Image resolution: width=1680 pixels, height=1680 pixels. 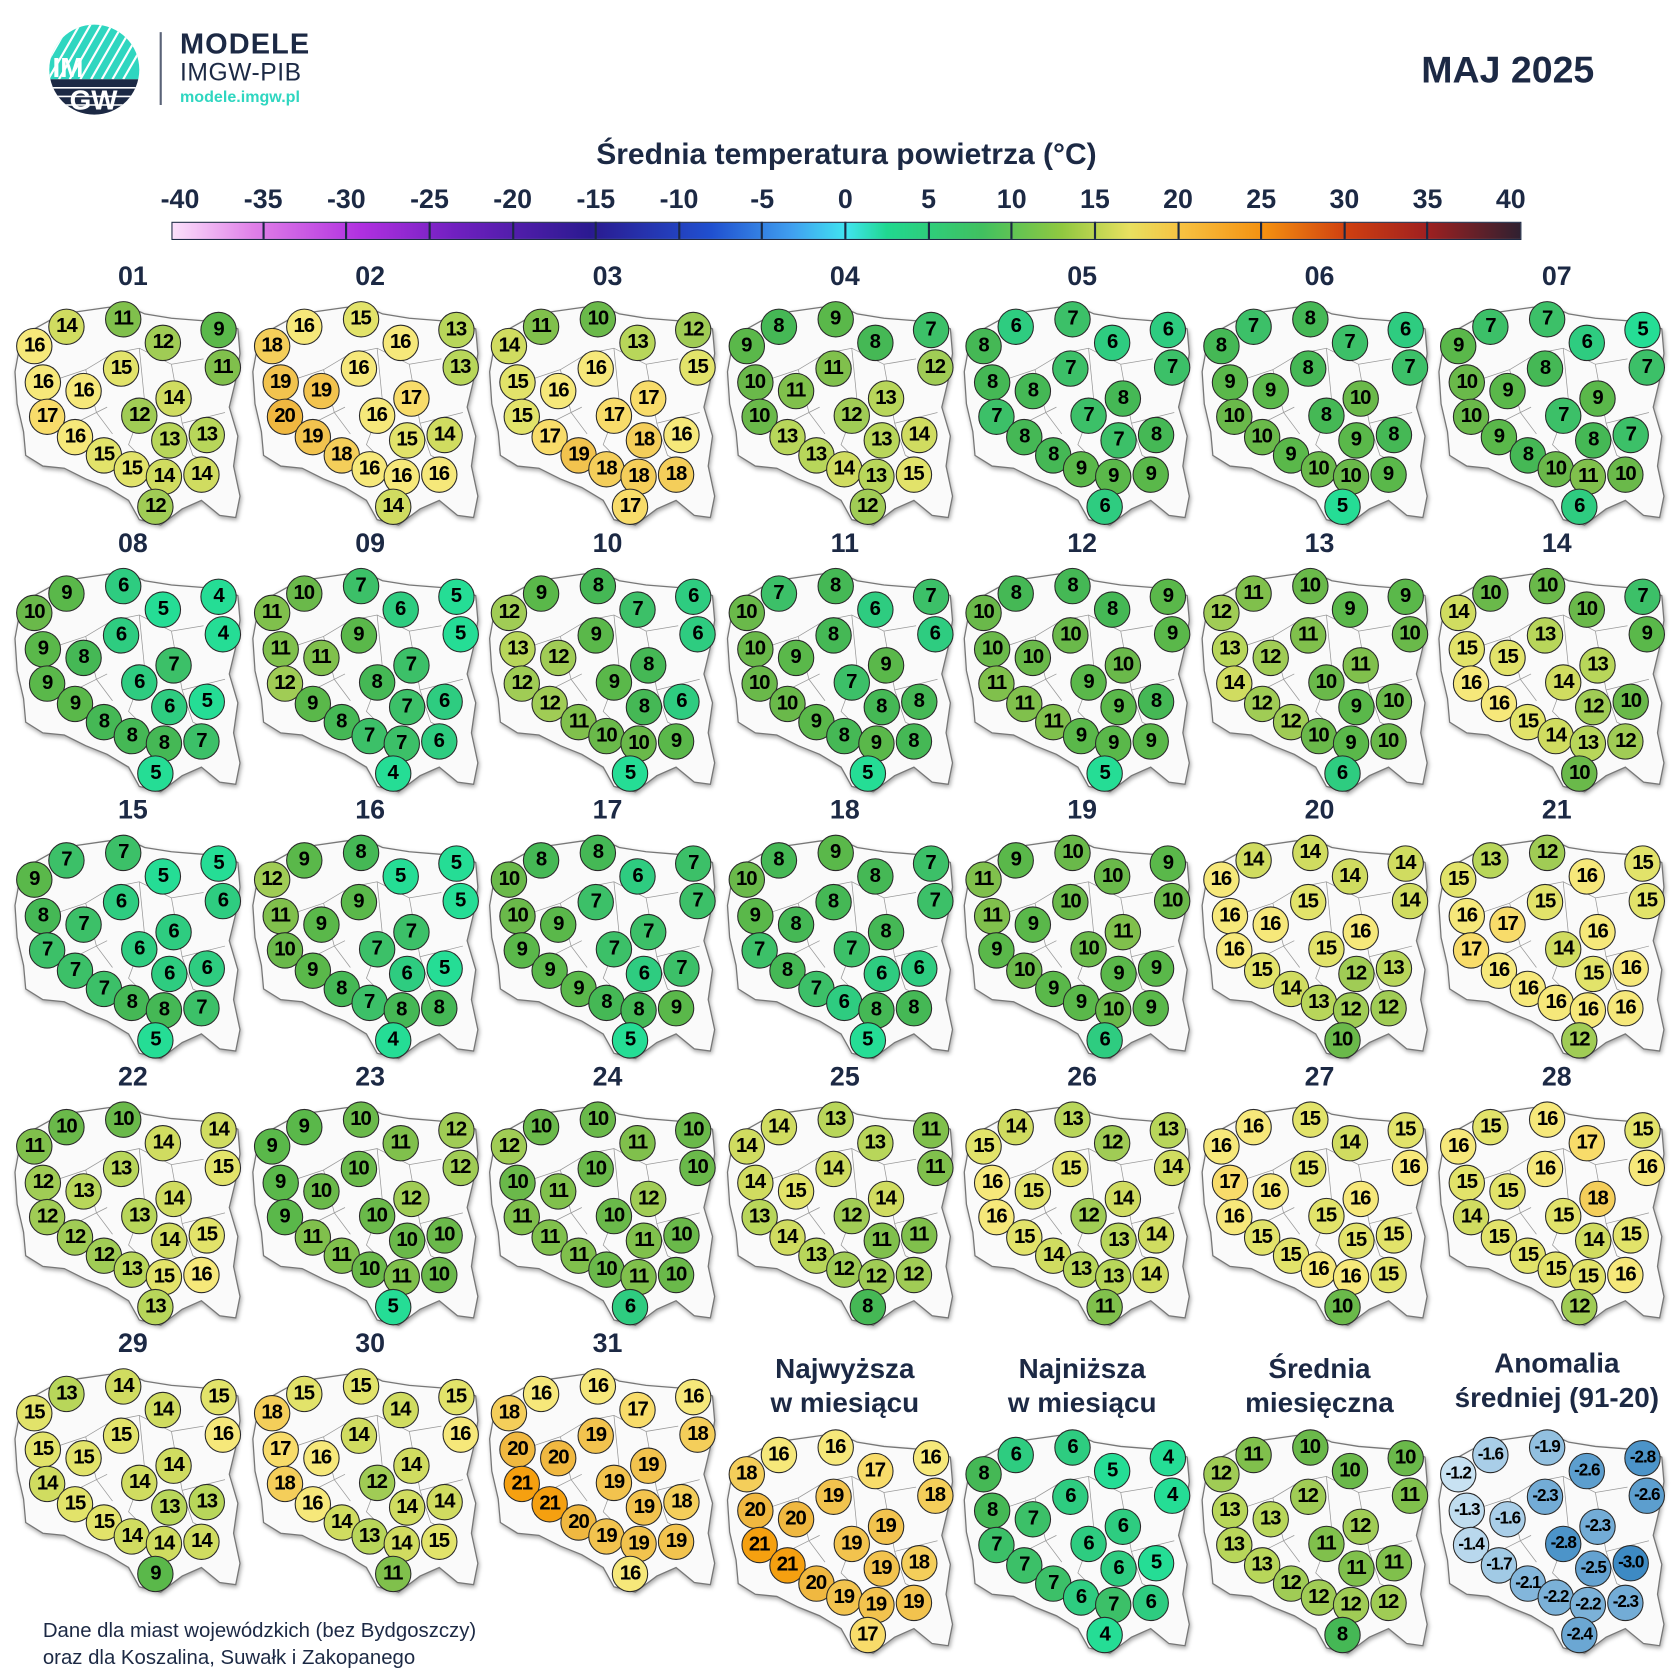 What do you see at coordinates (1510, 199) in the screenshot?
I see `colorbar-tick-label: 40` at bounding box center [1510, 199].